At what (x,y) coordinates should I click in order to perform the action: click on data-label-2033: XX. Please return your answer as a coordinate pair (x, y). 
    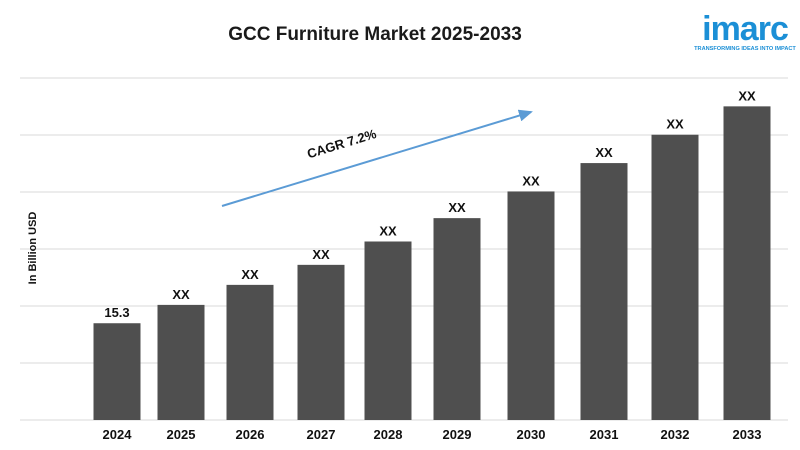
    Looking at the image, I should click on (747, 95).